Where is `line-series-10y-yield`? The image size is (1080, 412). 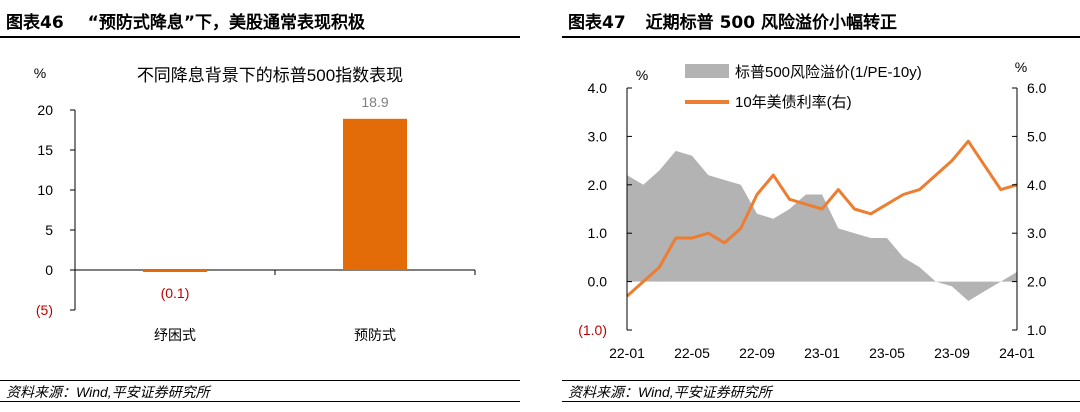
line-series-10y-yield is located at coordinates (822, 218).